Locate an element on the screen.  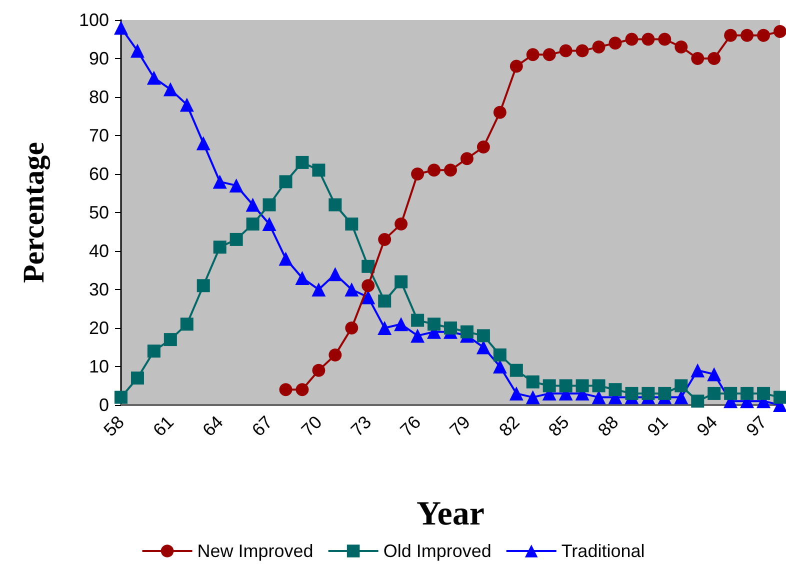
x-axis-title: Year is located at coordinates (450, 514).